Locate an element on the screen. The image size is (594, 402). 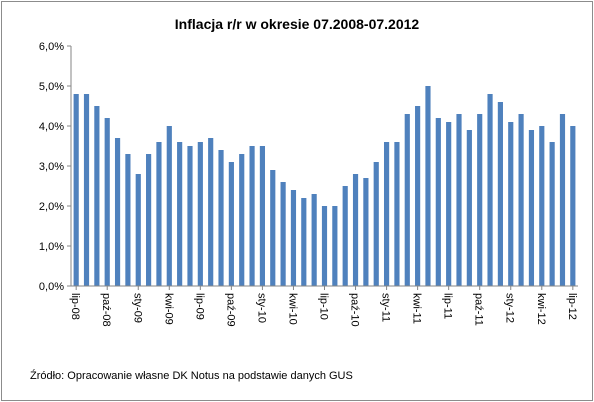
x-tick-label: paź-10 is located at coordinates (355, 310).